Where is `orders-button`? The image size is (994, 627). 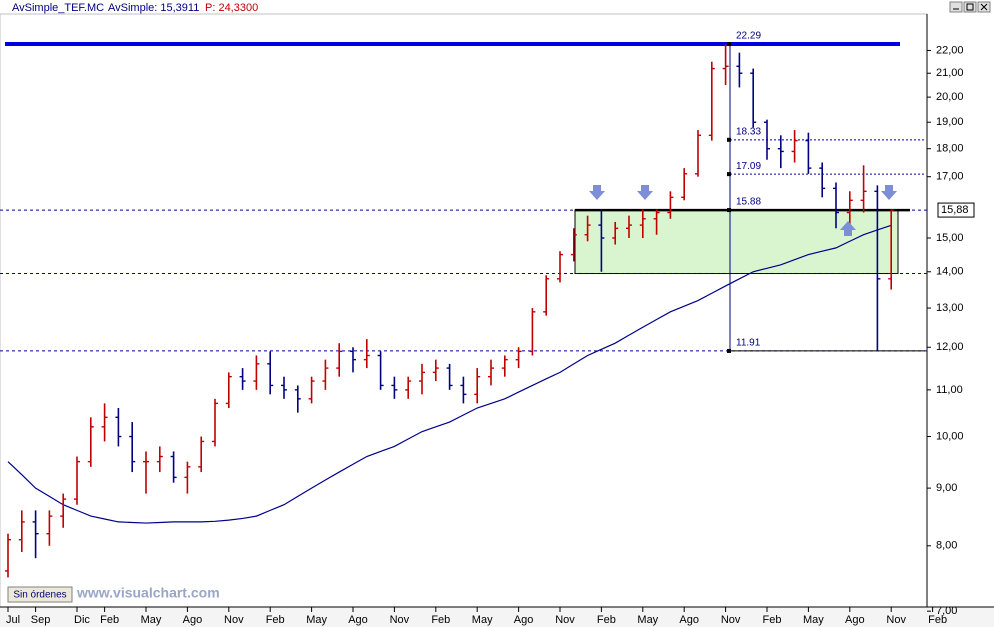 orders-button is located at coordinates (40, 594).